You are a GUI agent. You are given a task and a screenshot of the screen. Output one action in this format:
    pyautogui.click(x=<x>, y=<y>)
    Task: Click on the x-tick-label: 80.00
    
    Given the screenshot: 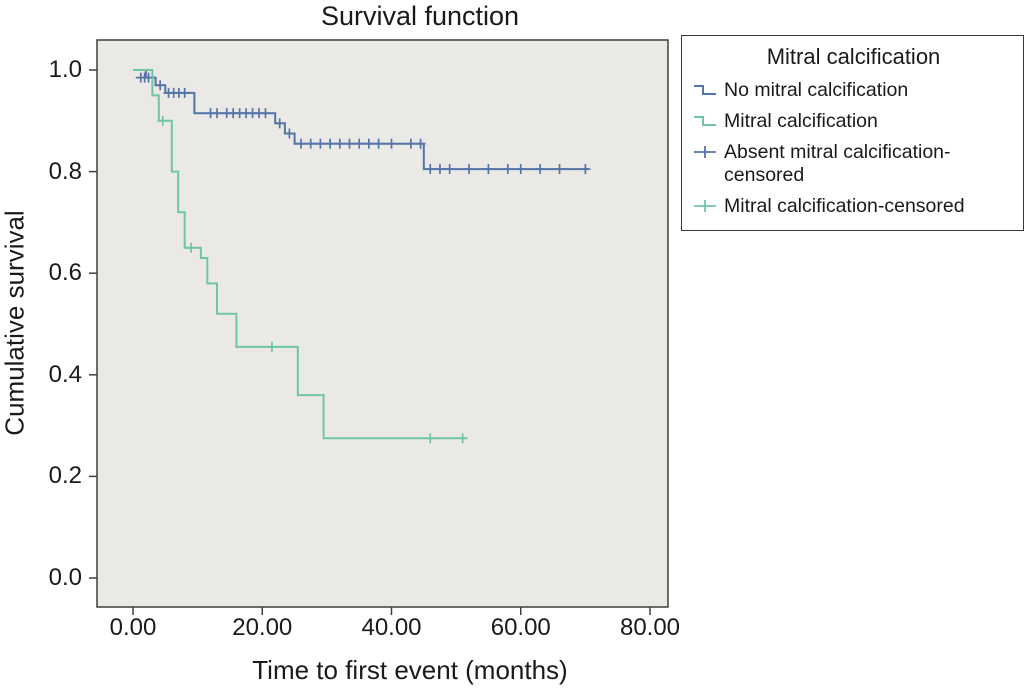 What is the action you would take?
    pyautogui.click(x=650, y=627)
    